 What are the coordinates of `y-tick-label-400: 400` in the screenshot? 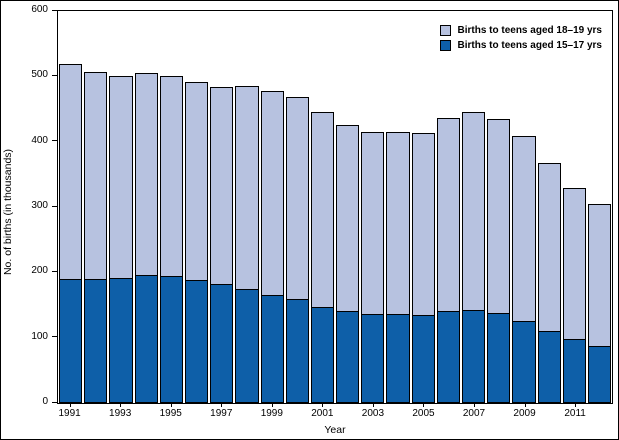 It's located at (39, 140).